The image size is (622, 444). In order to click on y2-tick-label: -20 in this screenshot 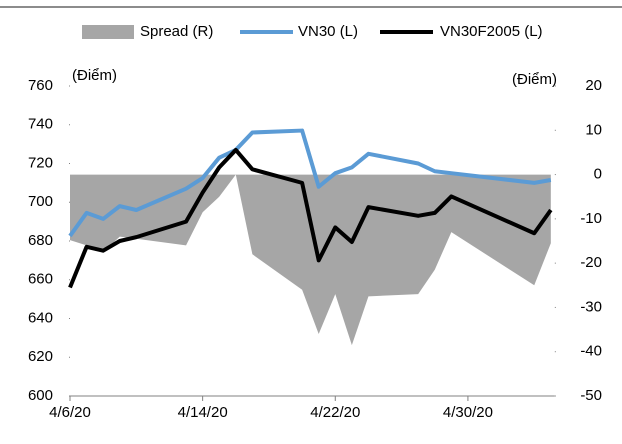, I will do `click(591, 262)`.